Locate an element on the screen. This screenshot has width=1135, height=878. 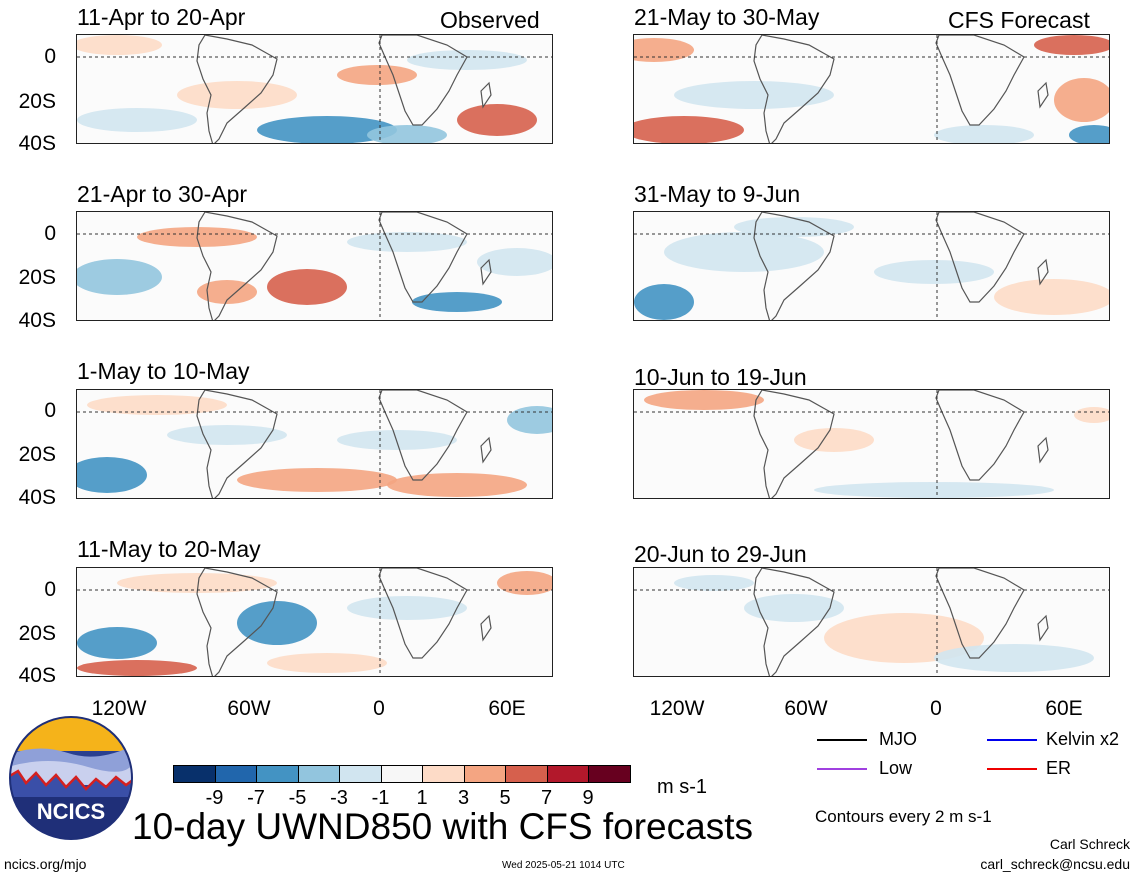
x-tick-120w-left: 120W is located at coordinates (119, 708).